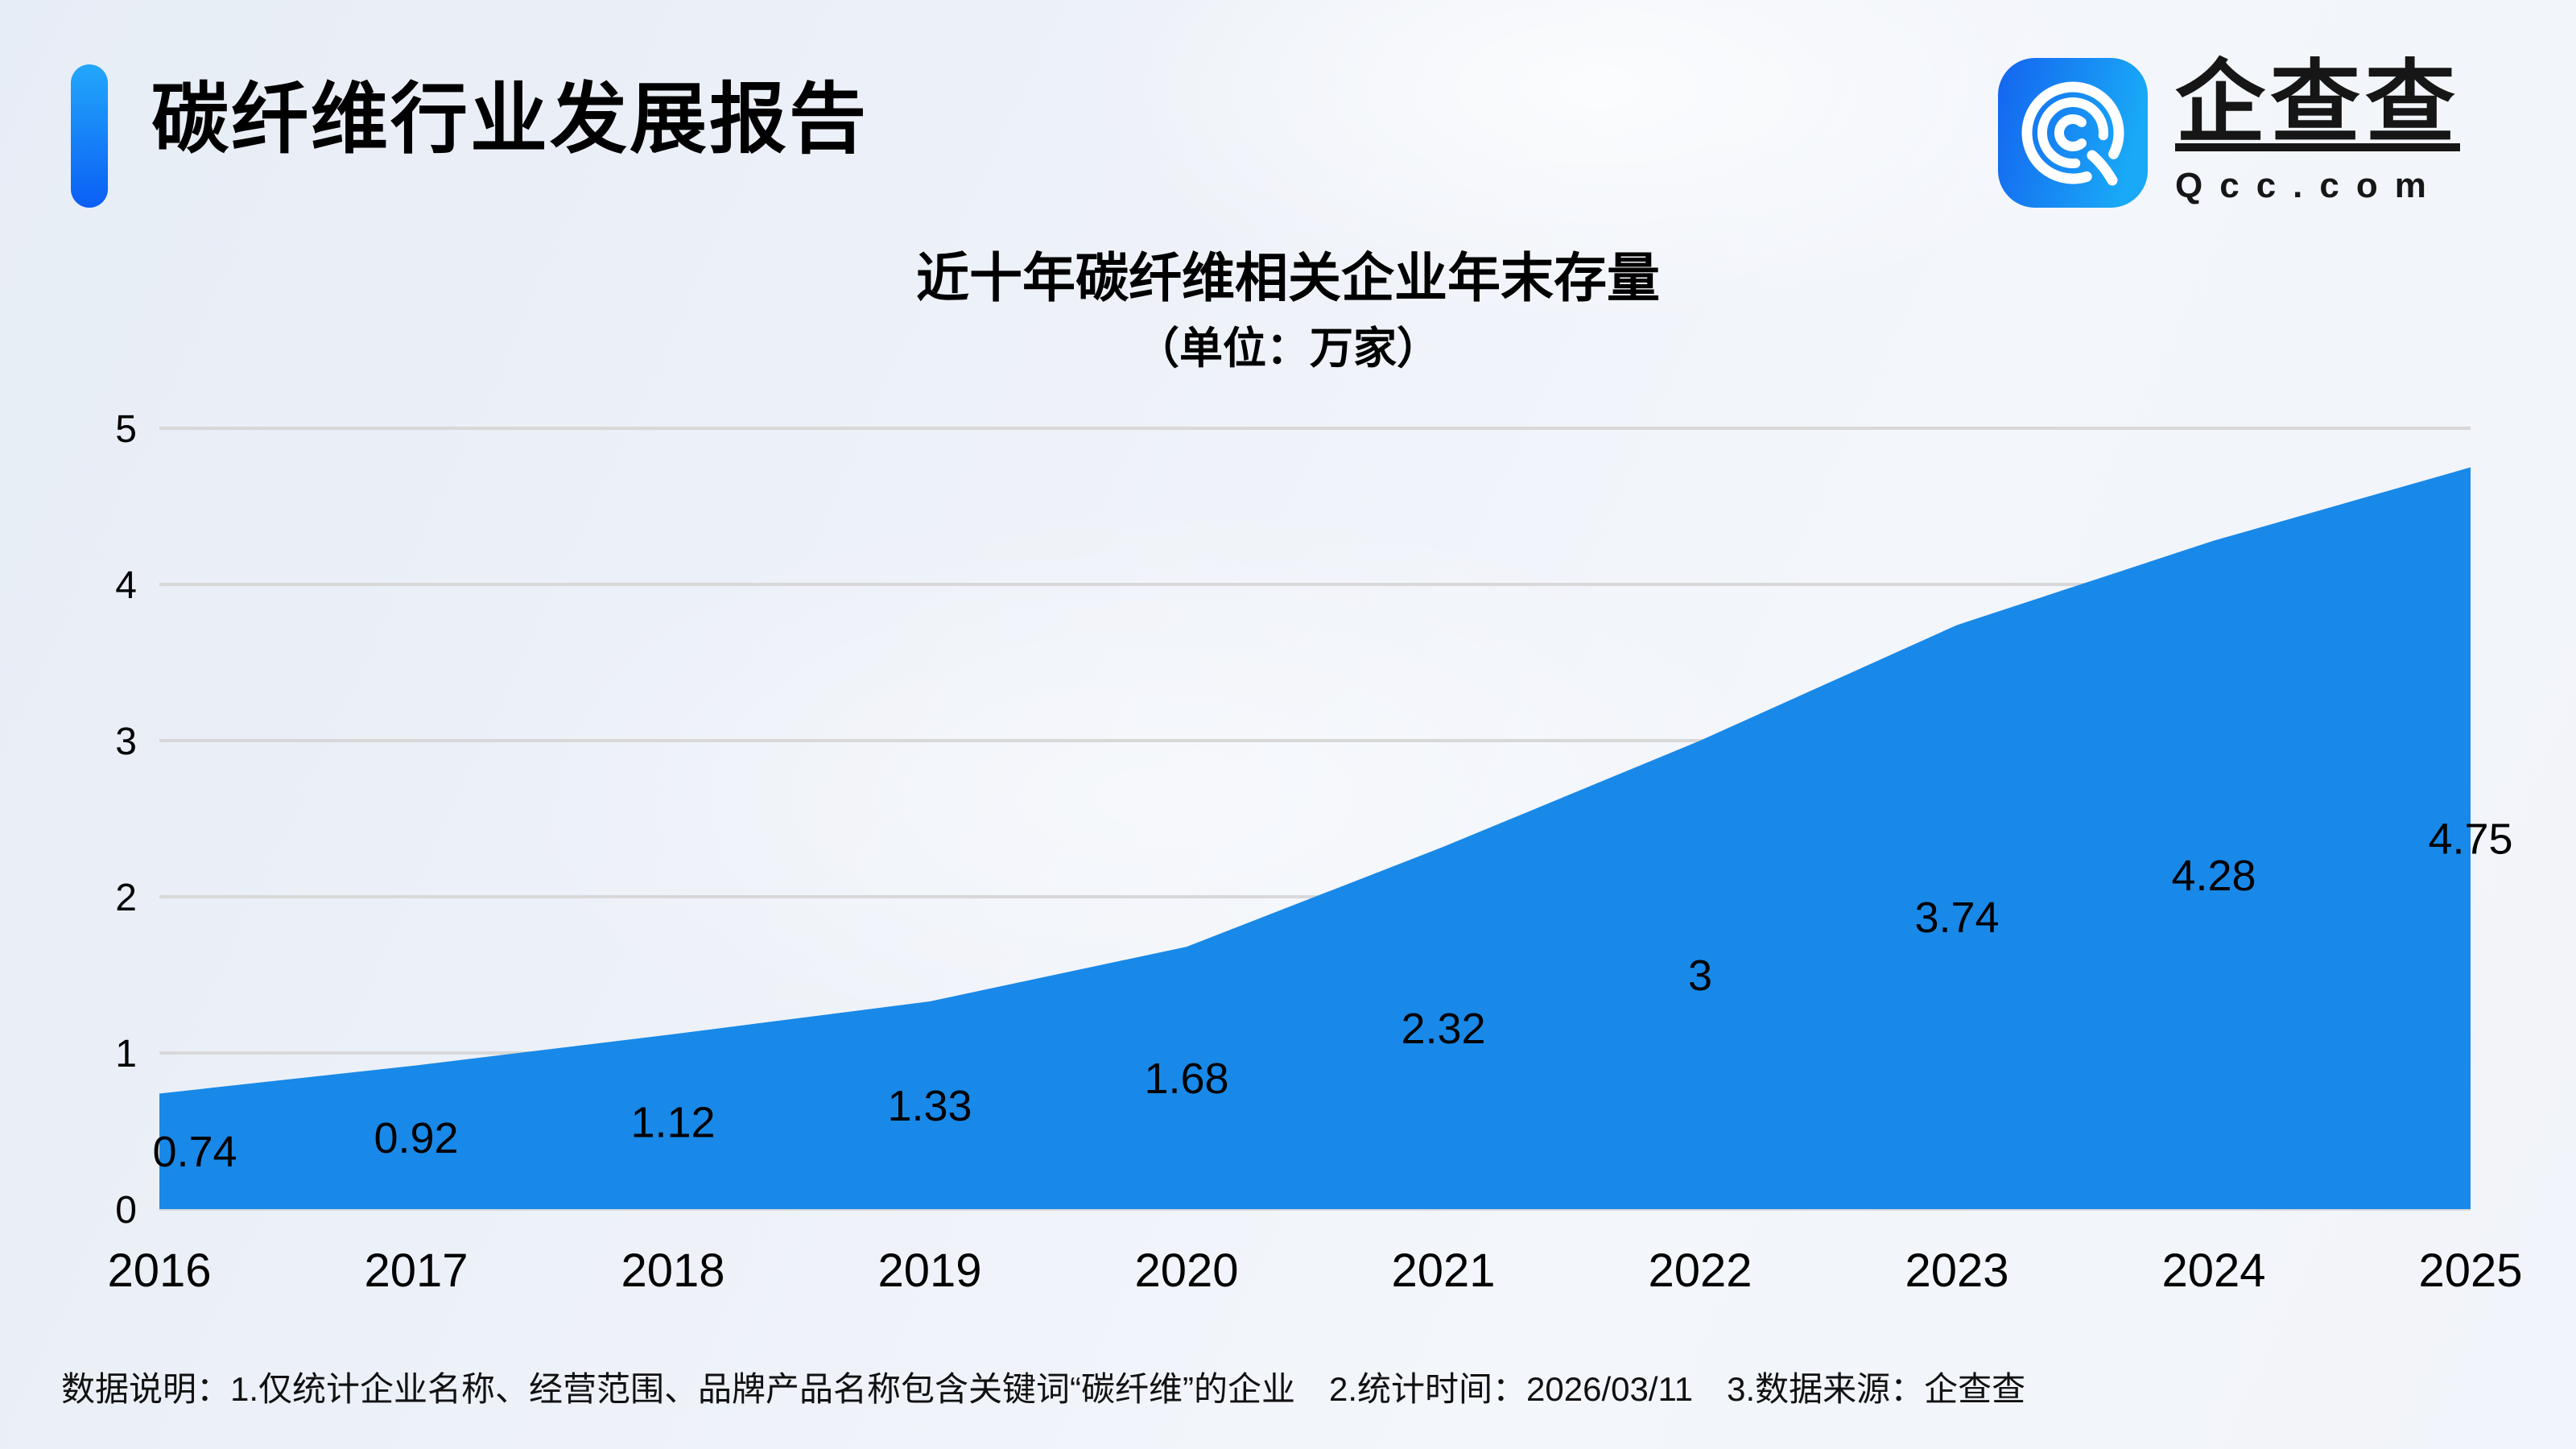 The height and width of the screenshot is (1449, 2576). What do you see at coordinates (126, 585) in the screenshot?
I see `y-tick-label-4: 4` at bounding box center [126, 585].